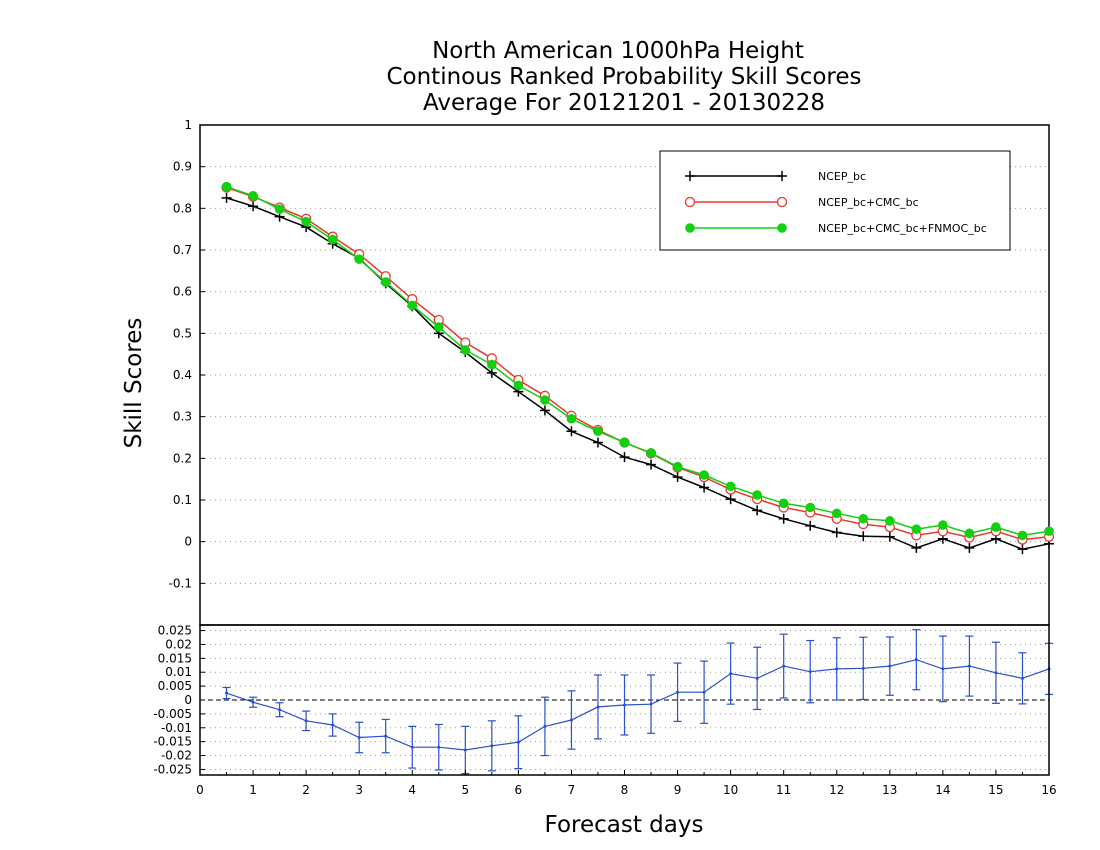  What do you see at coordinates (175, 631) in the screenshot?
I see `y-tick-label: 0.025` at bounding box center [175, 631].